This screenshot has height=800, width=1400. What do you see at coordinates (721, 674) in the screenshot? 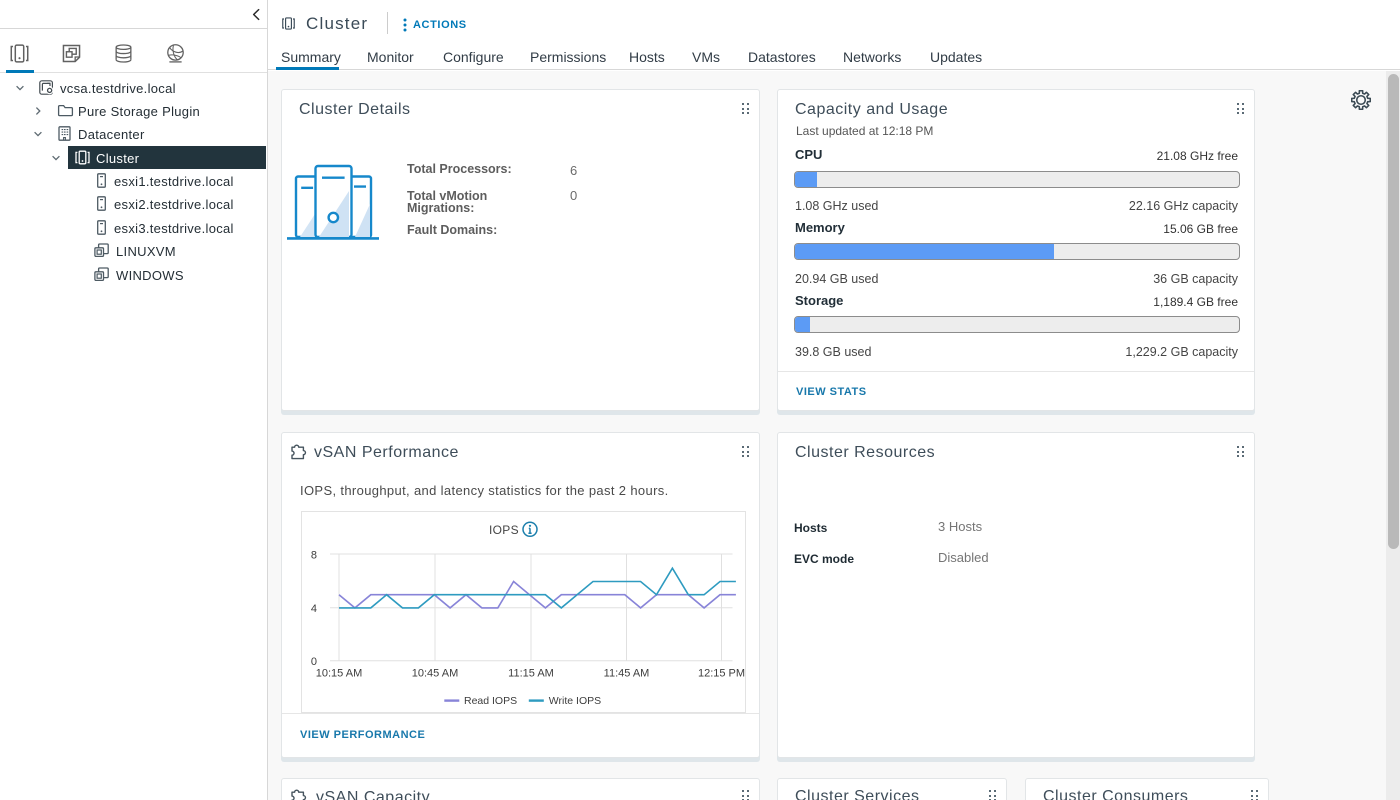
I see `svg-text: 12:15 PM` at bounding box center [721, 674].